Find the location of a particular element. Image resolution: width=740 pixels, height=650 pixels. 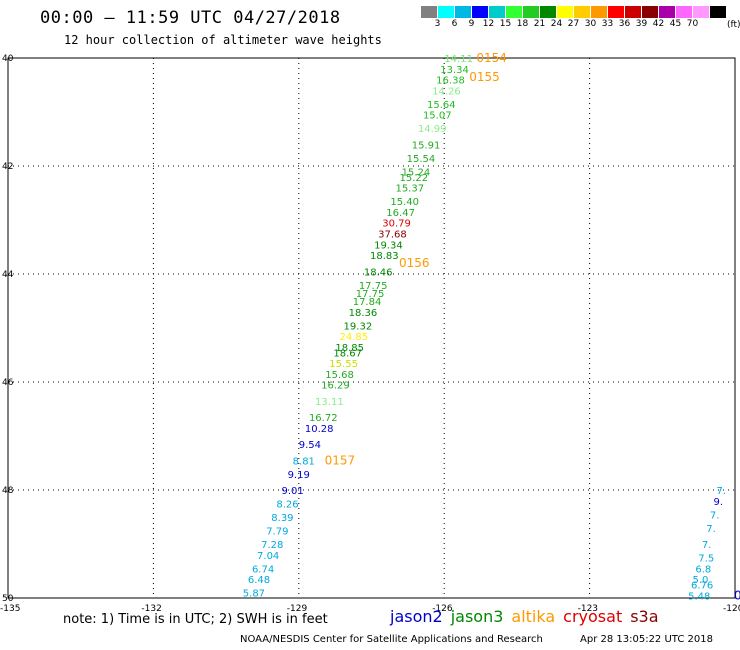

pass-time-label: 0155 is located at coordinates (484, 77).